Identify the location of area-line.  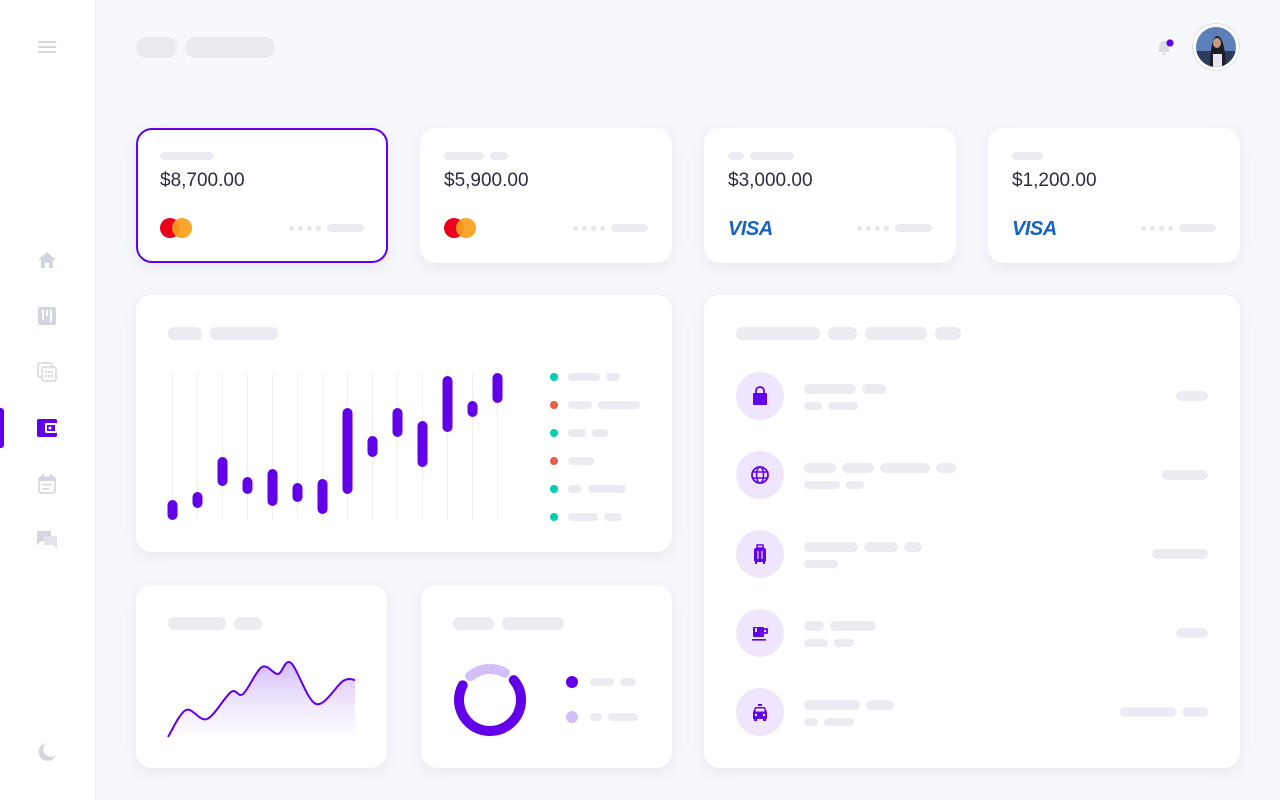
(261, 699).